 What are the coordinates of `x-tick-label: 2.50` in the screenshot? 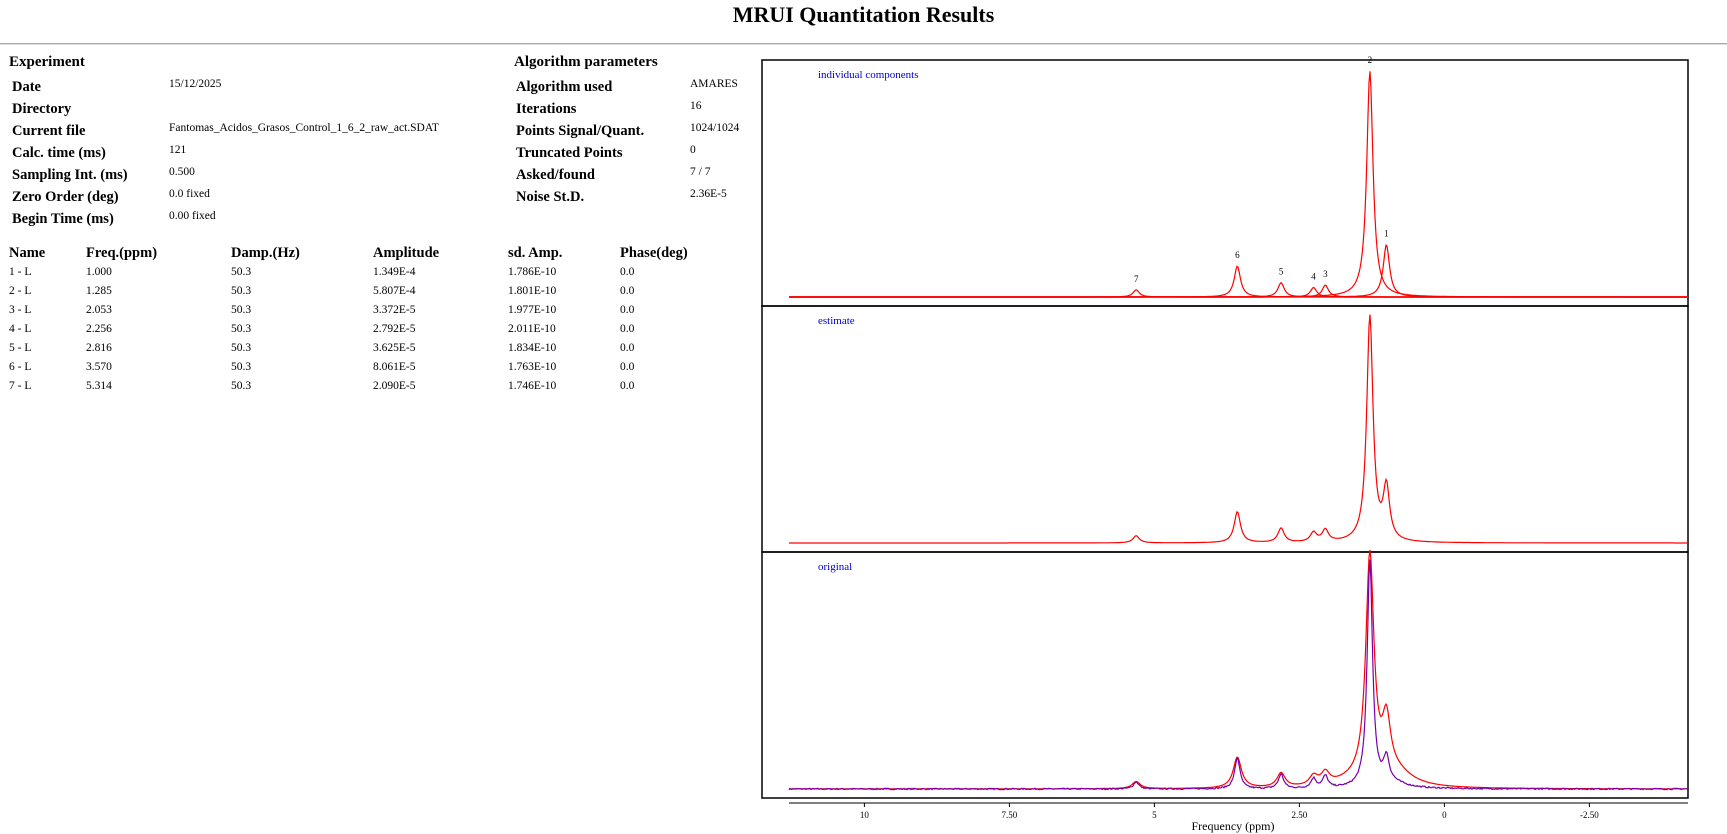 It's located at (1300, 815).